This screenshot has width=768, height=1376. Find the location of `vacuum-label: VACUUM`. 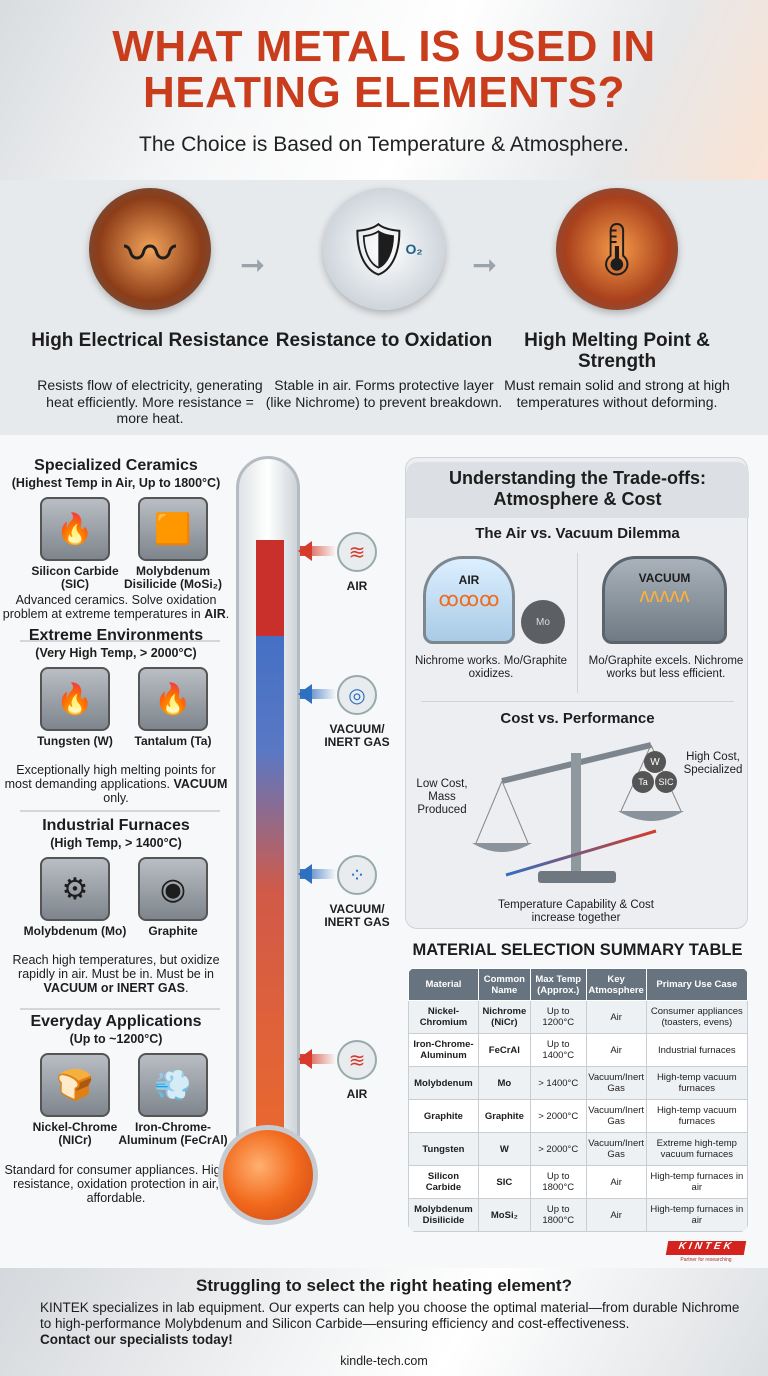

vacuum-label: VACUUM is located at coordinates (664, 578).